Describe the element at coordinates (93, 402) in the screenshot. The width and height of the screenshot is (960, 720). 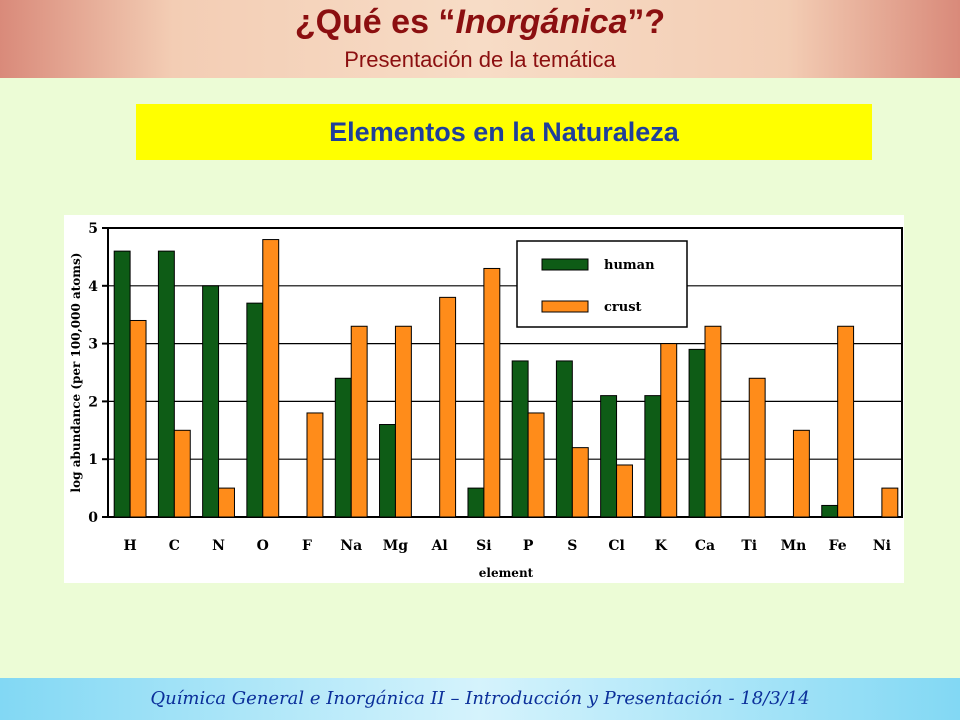
I see `y-tick-label: 2` at that location.